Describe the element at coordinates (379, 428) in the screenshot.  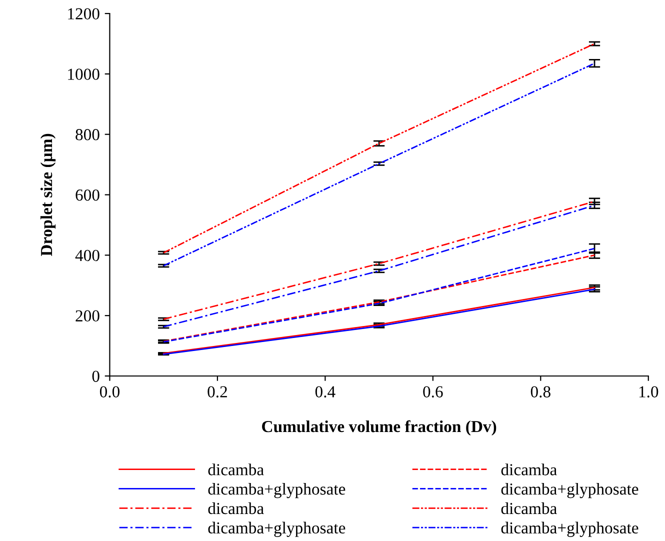
I see `x-axis-title: Cumulative volume fraction (Dv)` at that location.